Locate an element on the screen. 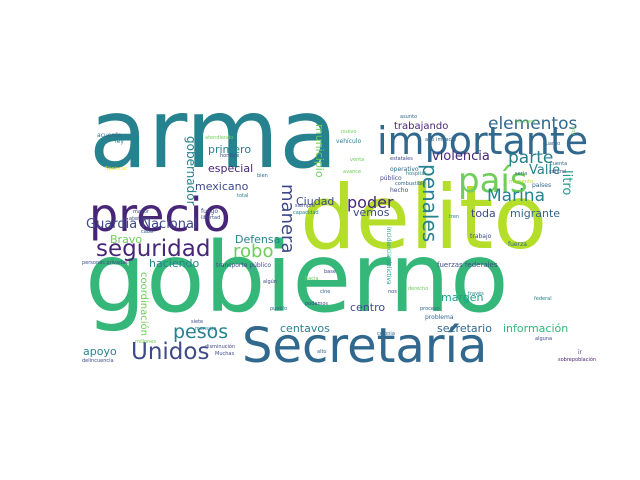  word-alto-impacto: alto impacto is located at coordinates (441, 140).